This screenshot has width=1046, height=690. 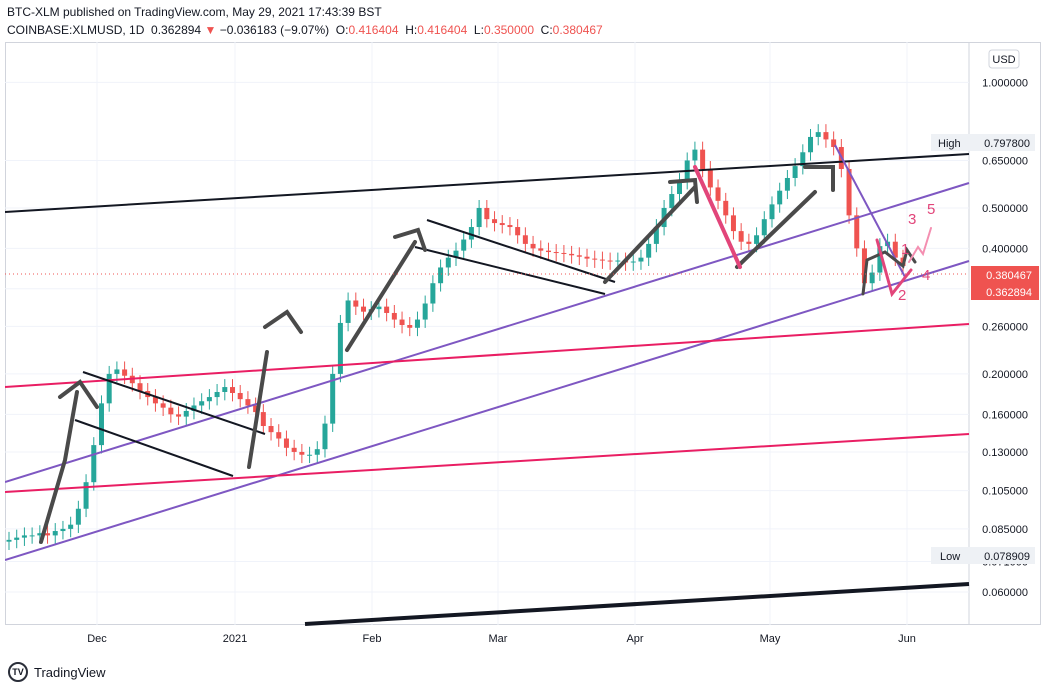 I want to click on last-price-tag-1-text: 0.380467, so click(x=1009, y=276).